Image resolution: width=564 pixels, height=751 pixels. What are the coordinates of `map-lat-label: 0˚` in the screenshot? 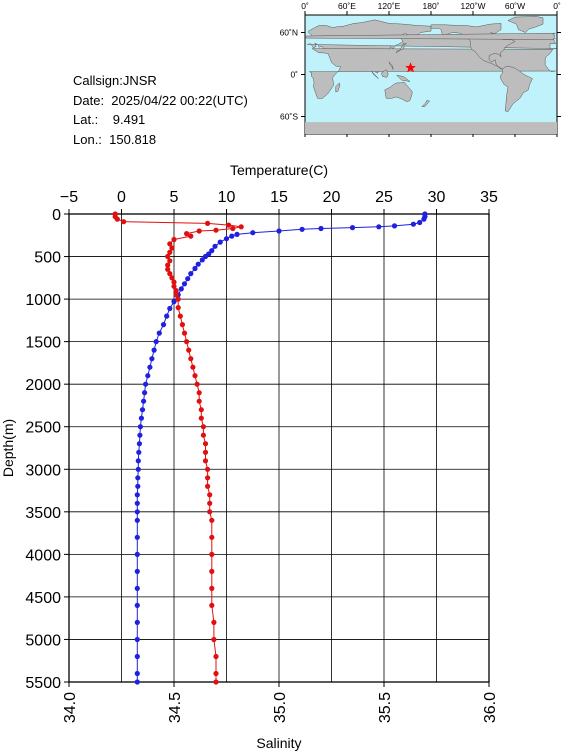 It's located at (294, 75).